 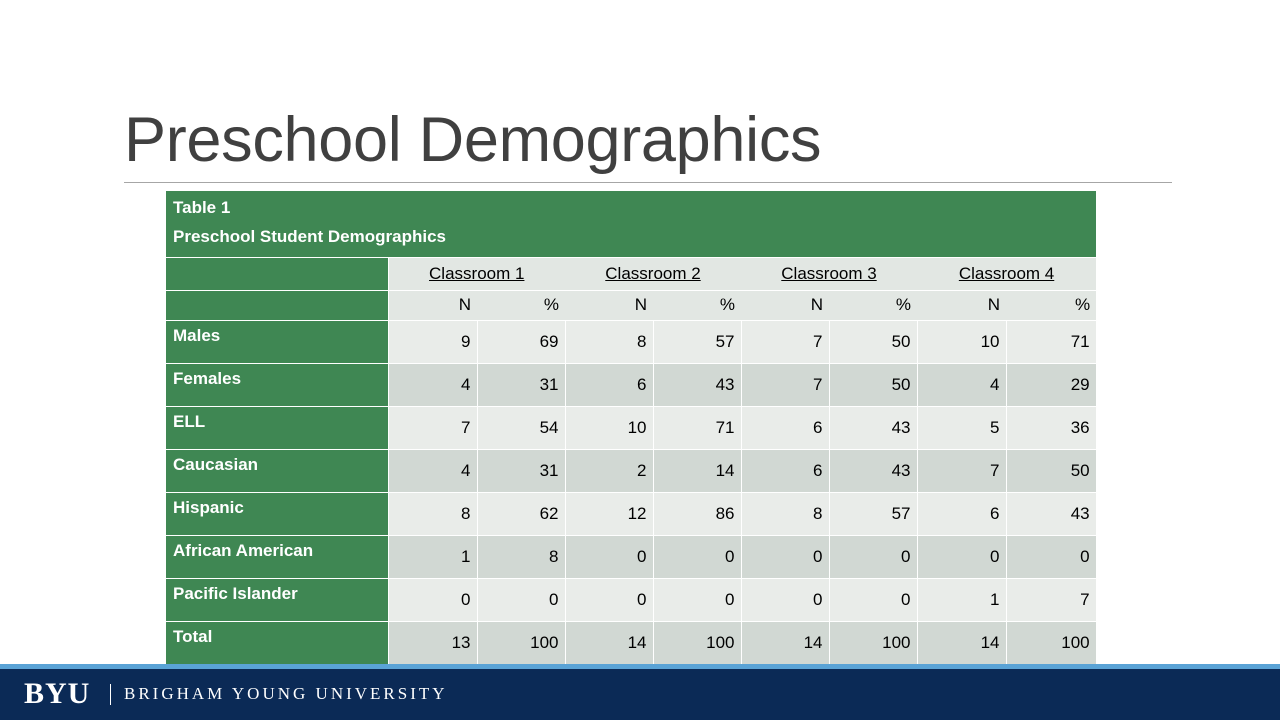 What do you see at coordinates (521, 514) in the screenshot?
I see `table-cell: 62` at bounding box center [521, 514].